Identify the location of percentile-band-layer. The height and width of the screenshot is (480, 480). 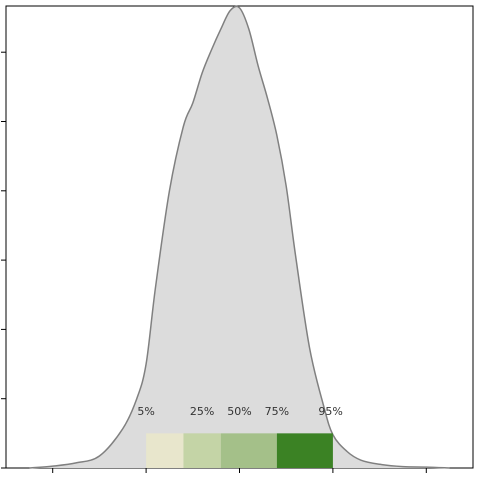
(239, 450).